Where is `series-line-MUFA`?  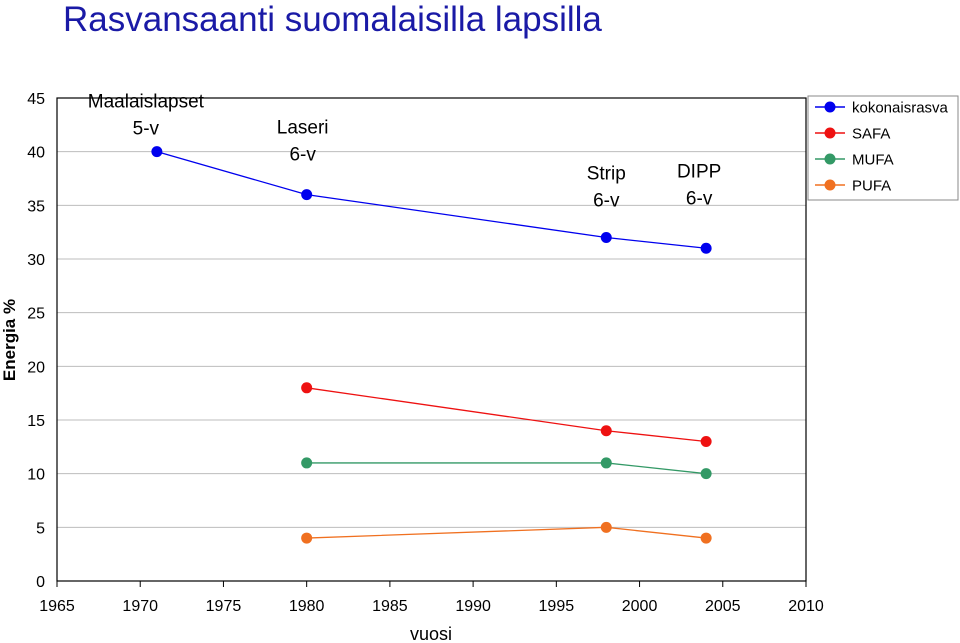 series-line-MUFA is located at coordinates (506, 468).